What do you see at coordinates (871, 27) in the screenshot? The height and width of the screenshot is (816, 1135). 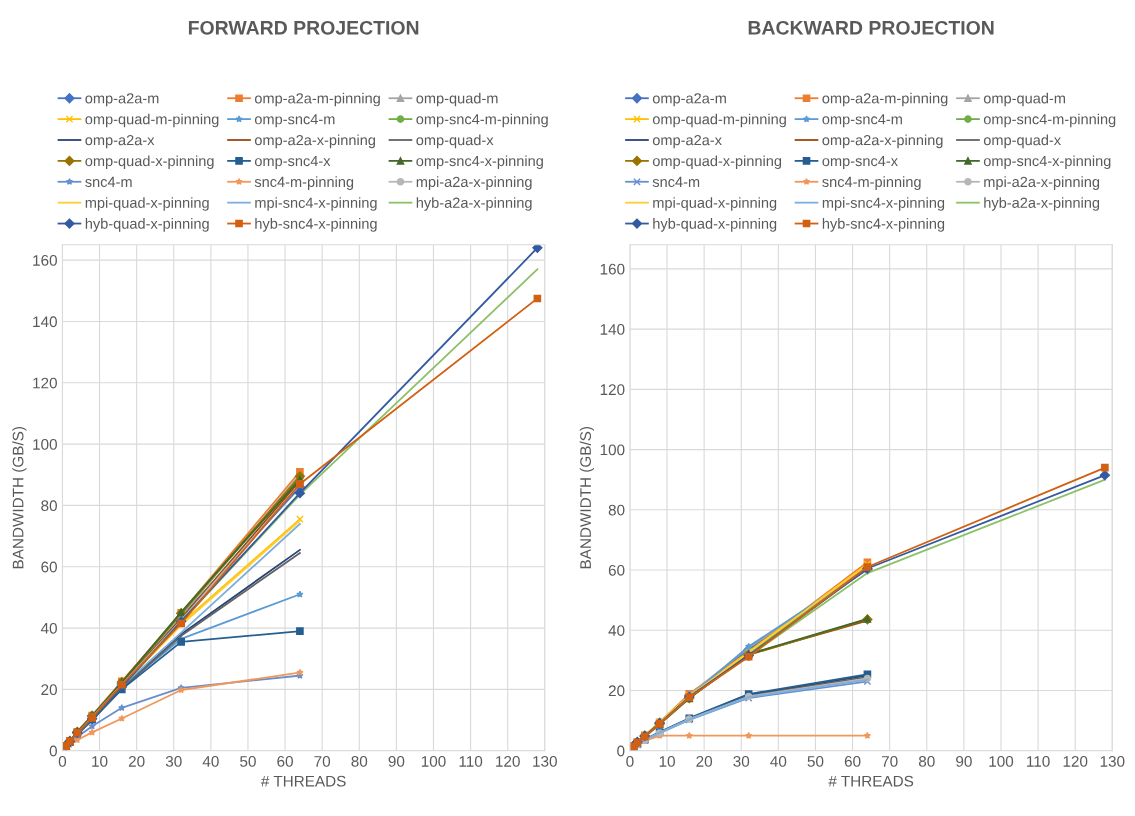 I see `chart-title: BACKWARD PROJECTION` at bounding box center [871, 27].